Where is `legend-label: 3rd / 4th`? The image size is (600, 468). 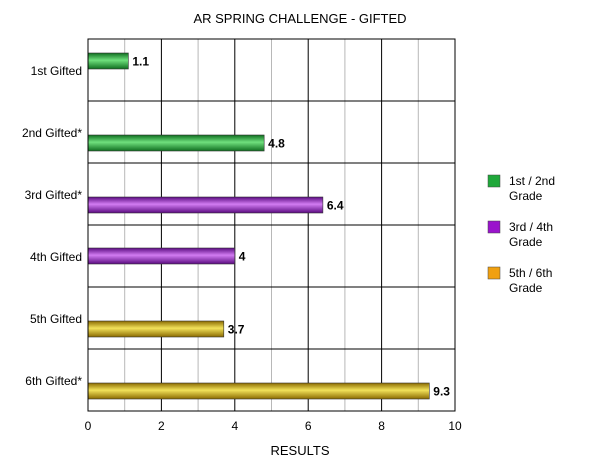 legend-label: 3rd / 4th is located at coordinates (531, 227).